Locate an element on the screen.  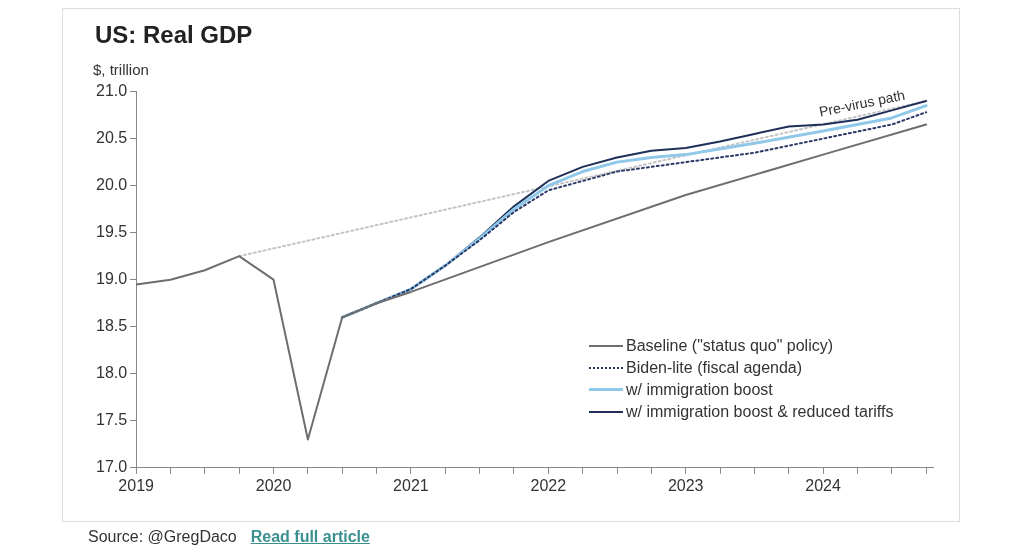
text: Read full article is located at coordinates (310, 536).